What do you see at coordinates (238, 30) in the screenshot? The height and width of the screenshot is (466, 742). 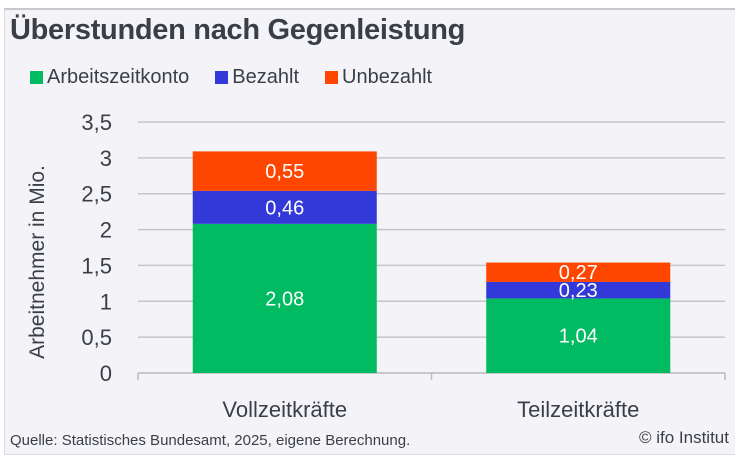 I see `chart-title: Überstunden nach Gegenleistung` at bounding box center [238, 30].